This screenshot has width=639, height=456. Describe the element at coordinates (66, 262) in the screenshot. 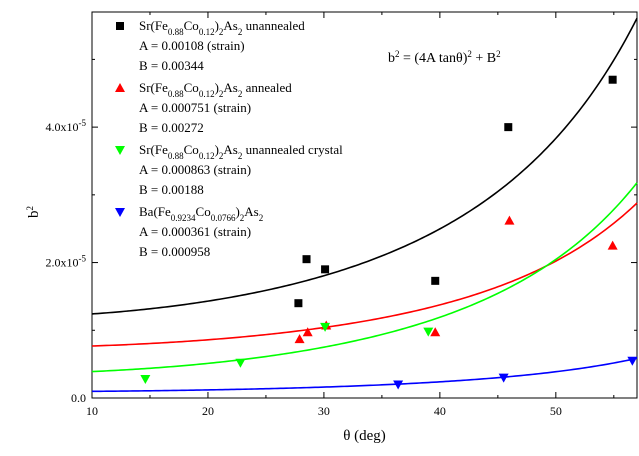

I see `y-tick-label: 2.0x10⁻⁵` at that location.